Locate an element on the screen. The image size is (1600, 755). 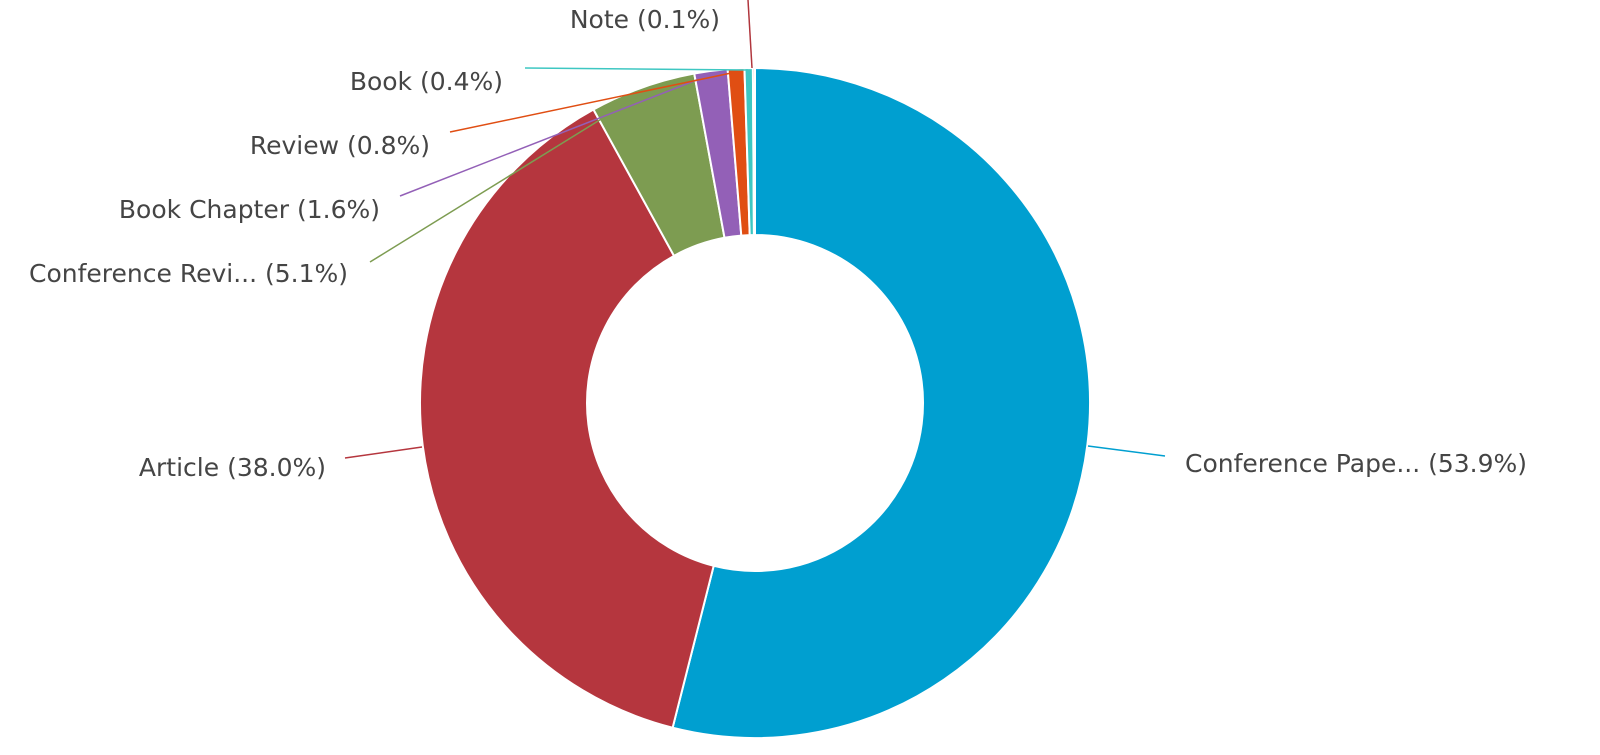
slice-label-0: Conference Pape... (53.9%) is located at coordinates (1356, 463).